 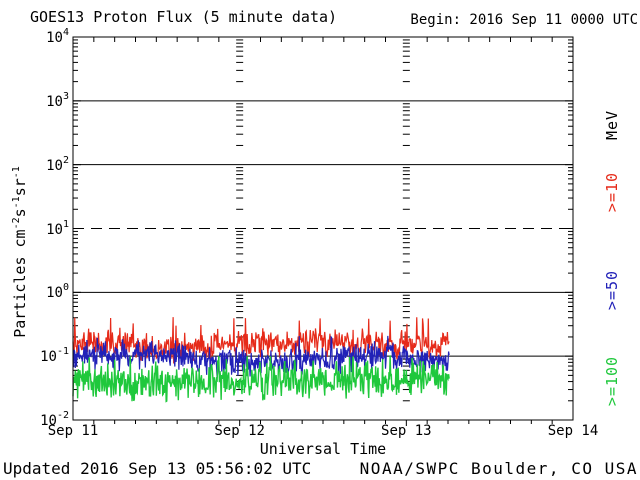 I want to click on y-tick-label-1e-2: 10⁻², so click(x=54, y=419).